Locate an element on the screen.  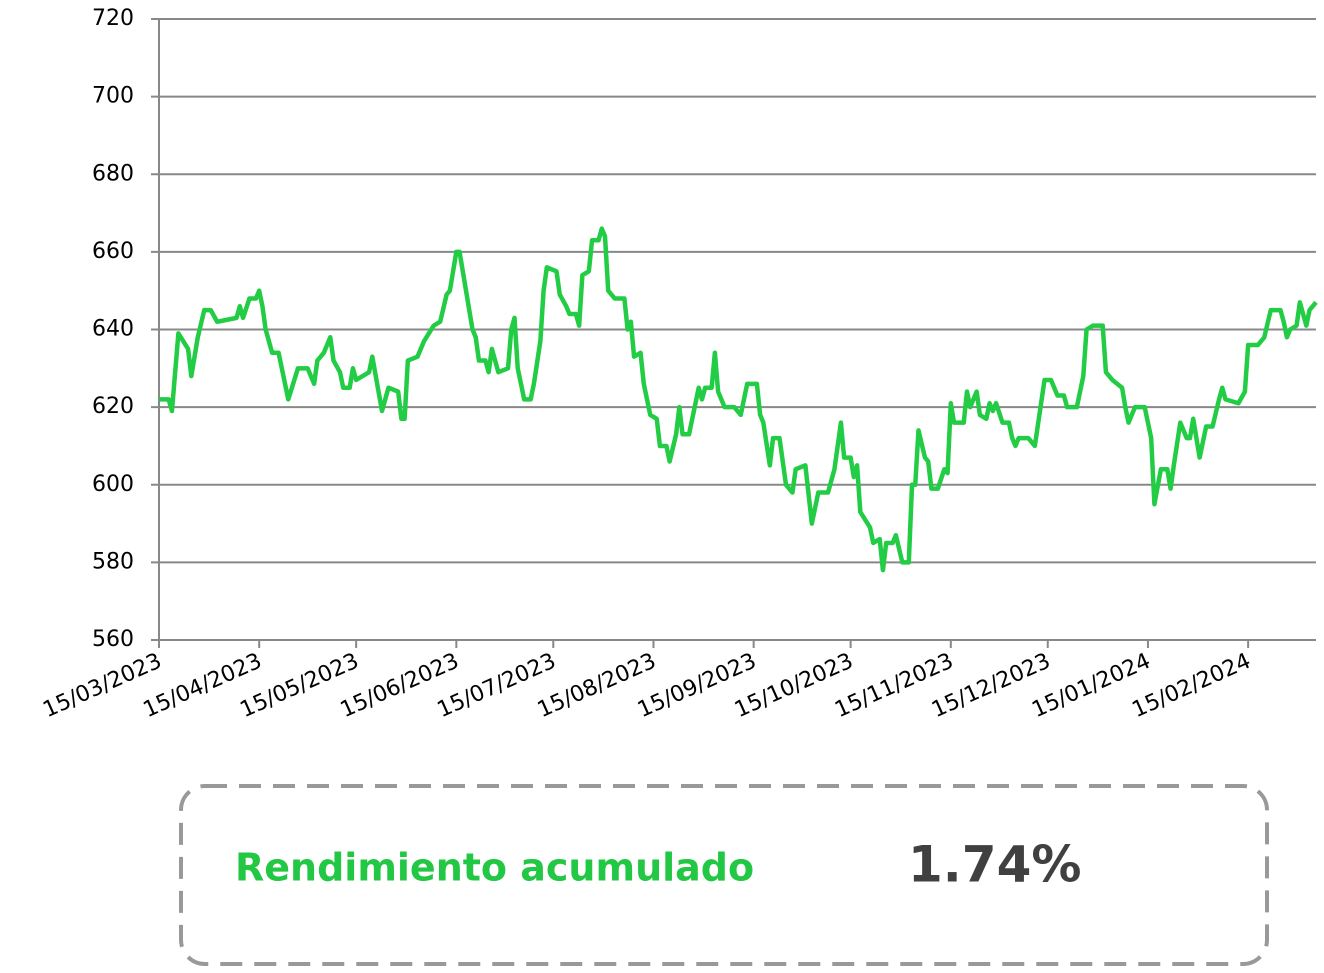
summary-label: Rendimiento acumulado is located at coordinates (494, 868).